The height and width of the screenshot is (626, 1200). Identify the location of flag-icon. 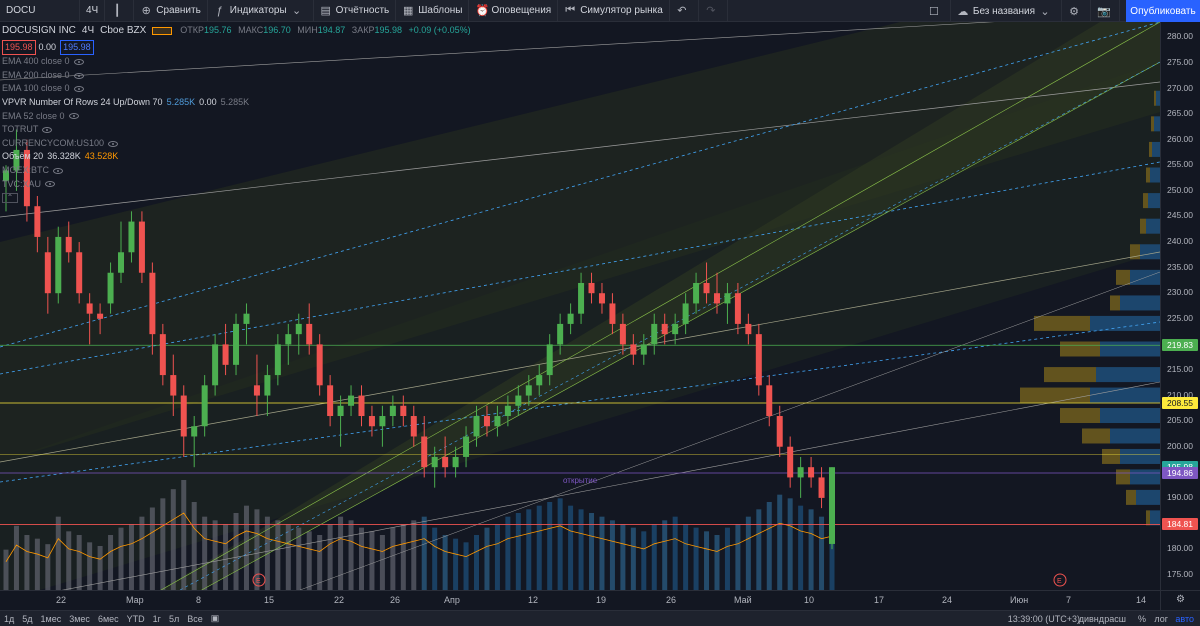
(162, 30).